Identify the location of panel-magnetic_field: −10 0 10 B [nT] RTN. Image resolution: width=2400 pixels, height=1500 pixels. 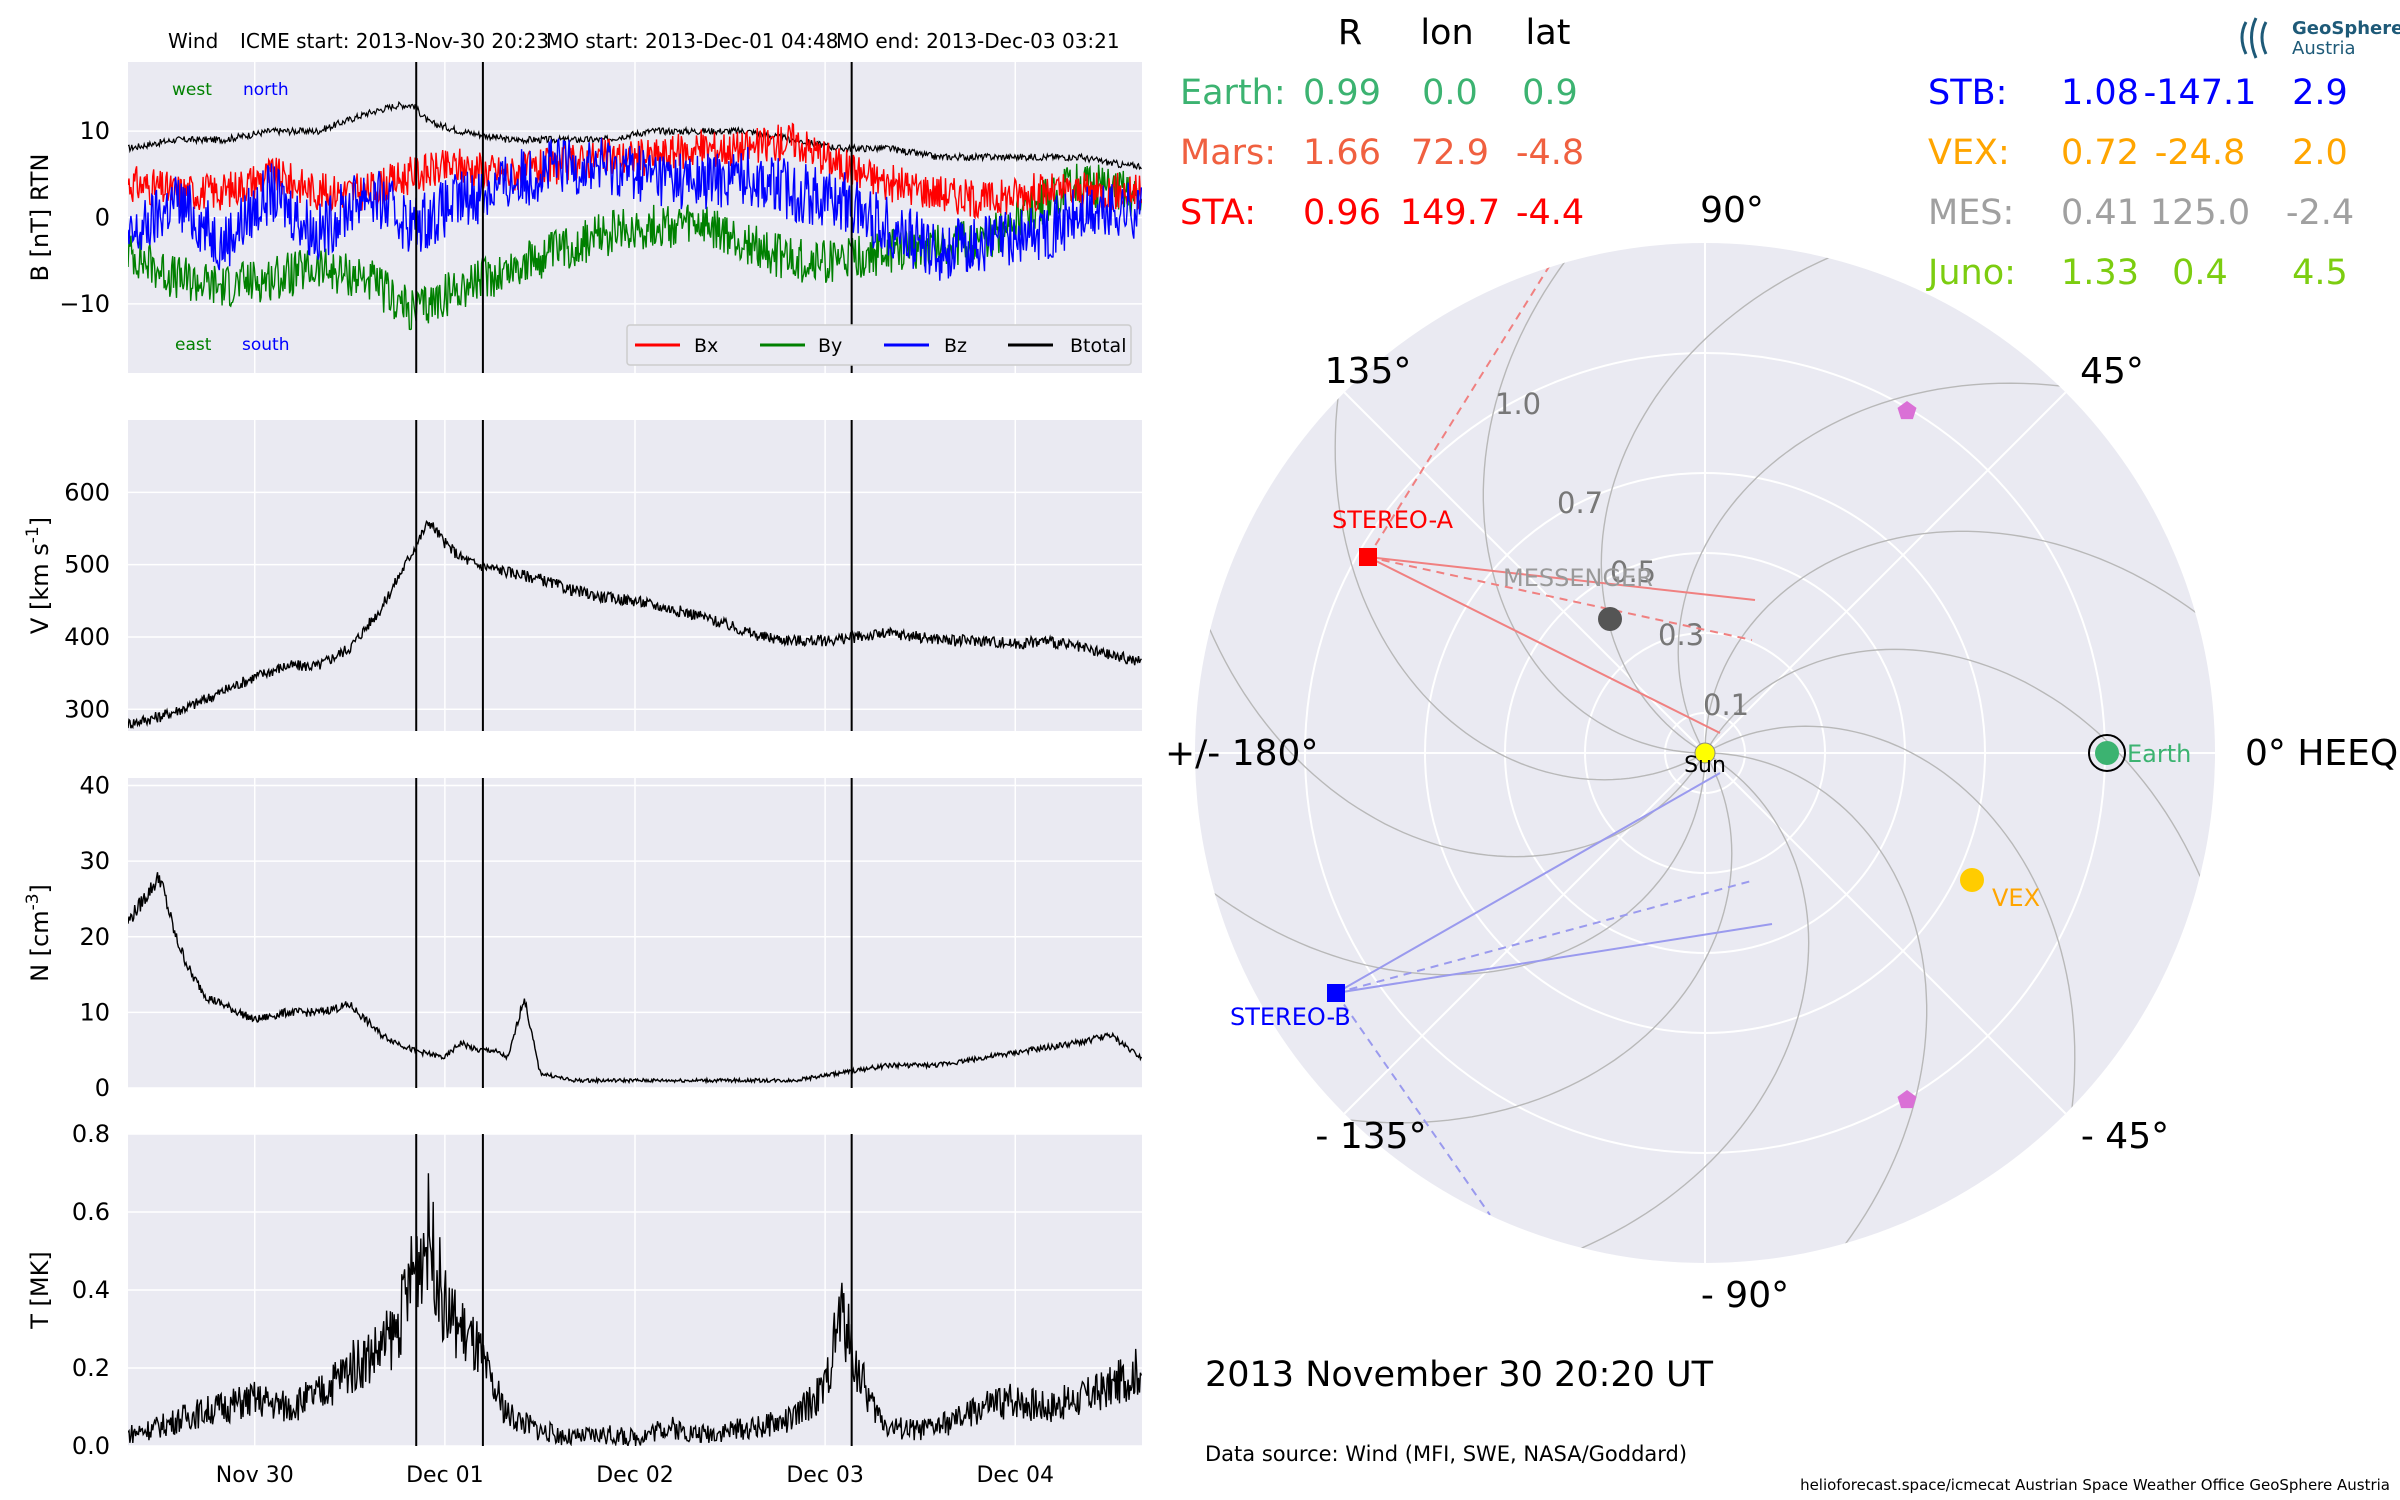
(584, 217).